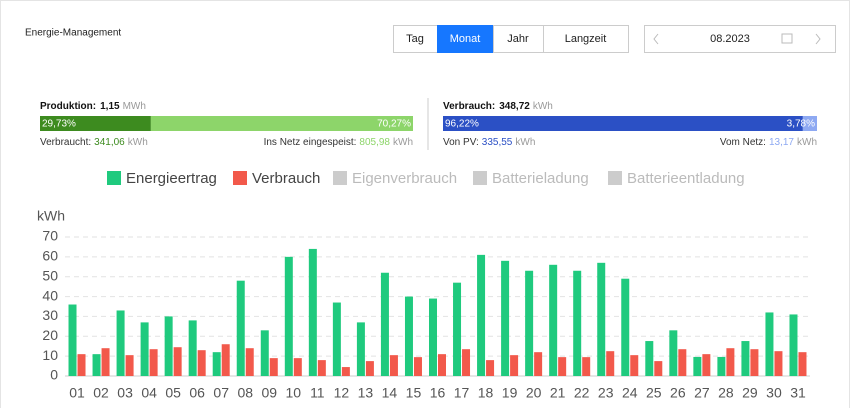  What do you see at coordinates (462, 393) in the screenshot?
I see `x-tick-label: 17` at bounding box center [462, 393].